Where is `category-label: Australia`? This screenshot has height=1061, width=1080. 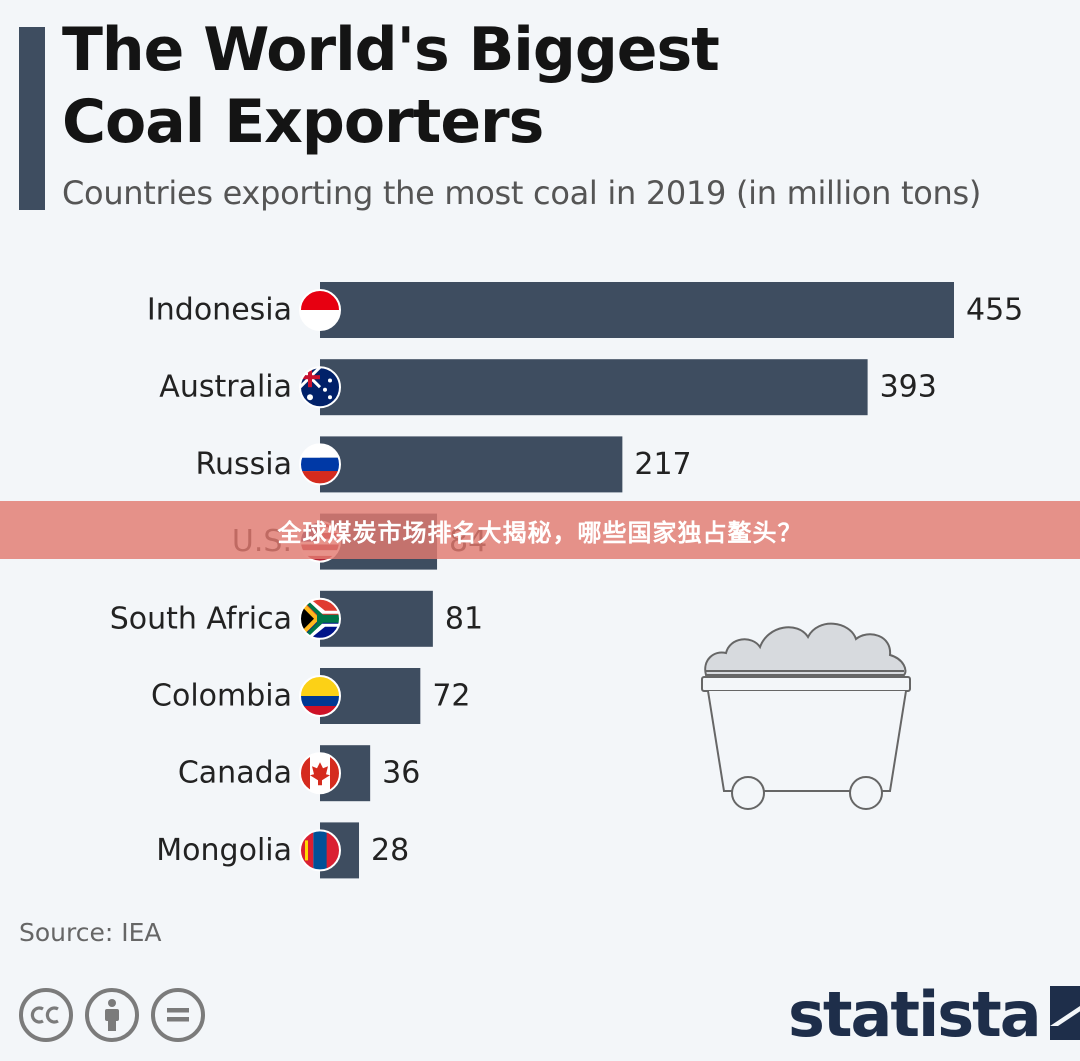
category-label: Australia is located at coordinates (225, 387).